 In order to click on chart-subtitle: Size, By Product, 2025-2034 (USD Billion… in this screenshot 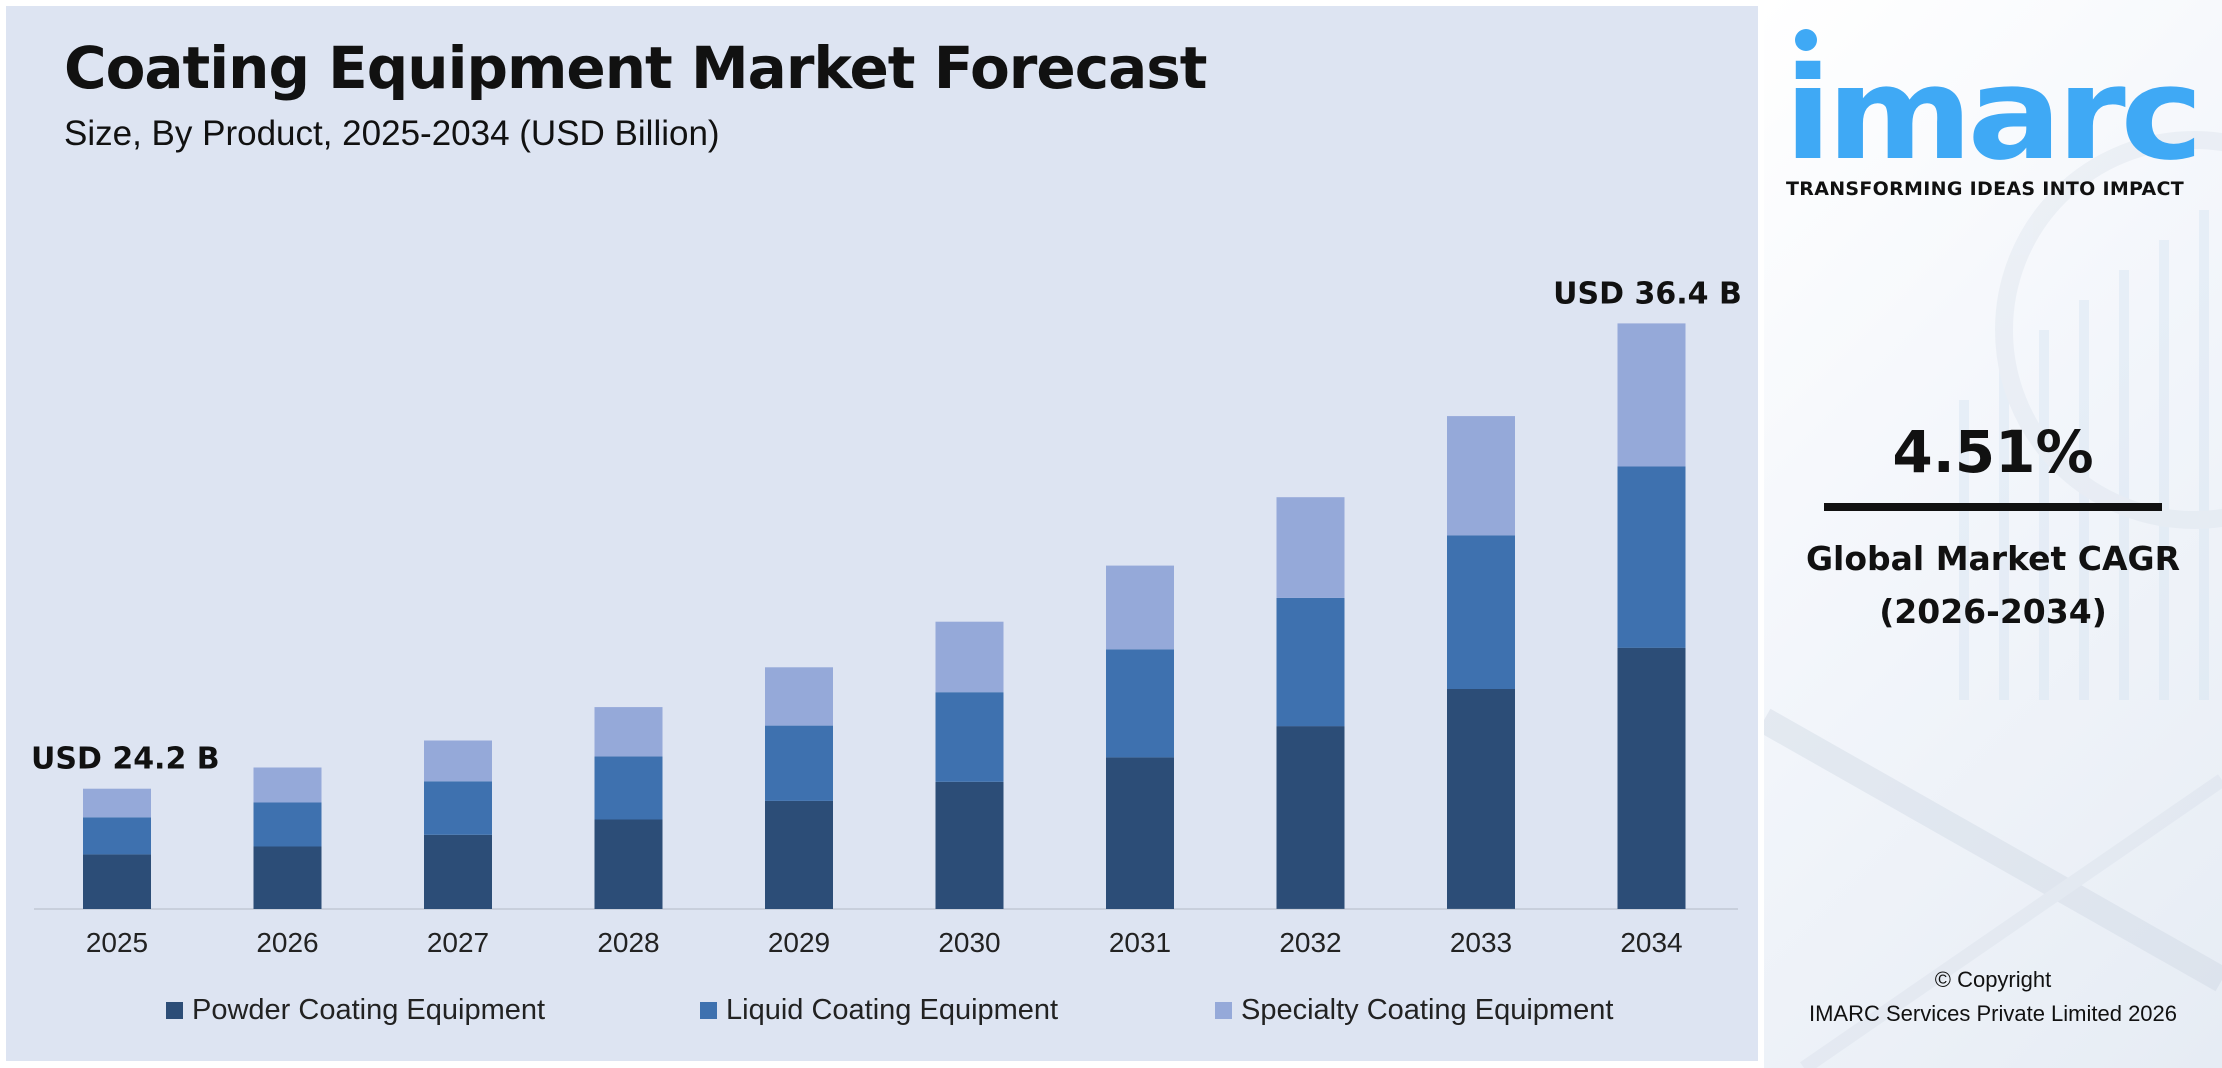, I will do `click(392, 133)`.